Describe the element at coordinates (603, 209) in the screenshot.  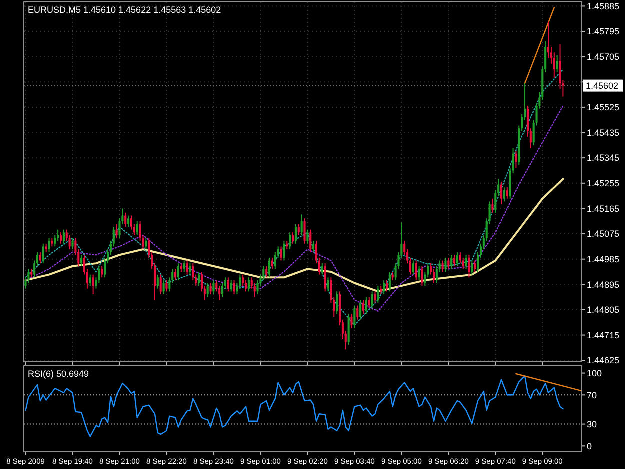
I see `y-tick-label: 1.45165` at that location.